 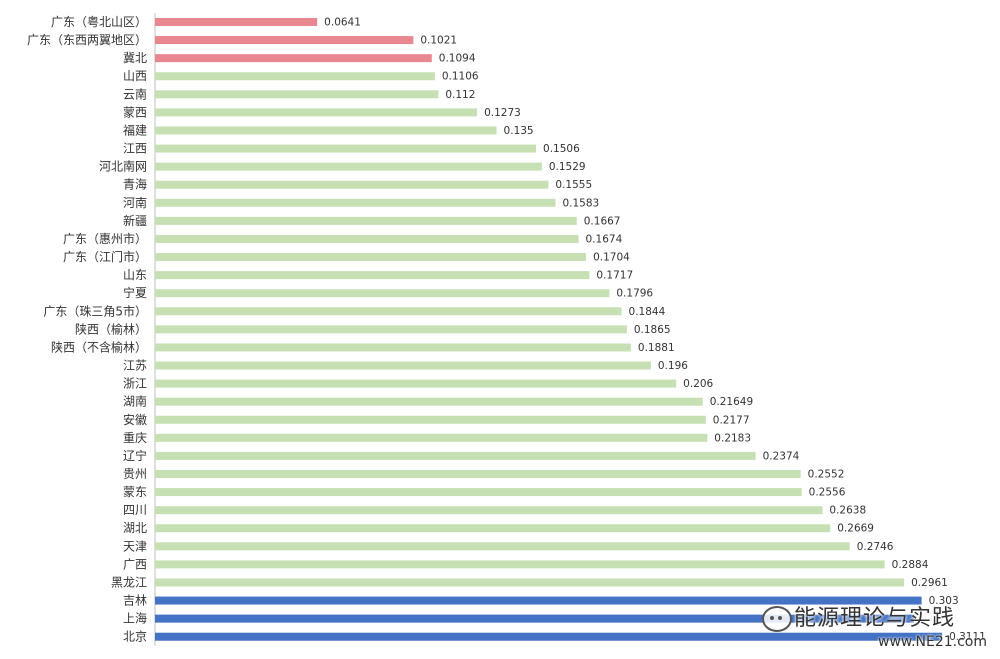 What do you see at coordinates (573, 185) in the screenshot?
I see `value-label: 0.1555` at bounding box center [573, 185].